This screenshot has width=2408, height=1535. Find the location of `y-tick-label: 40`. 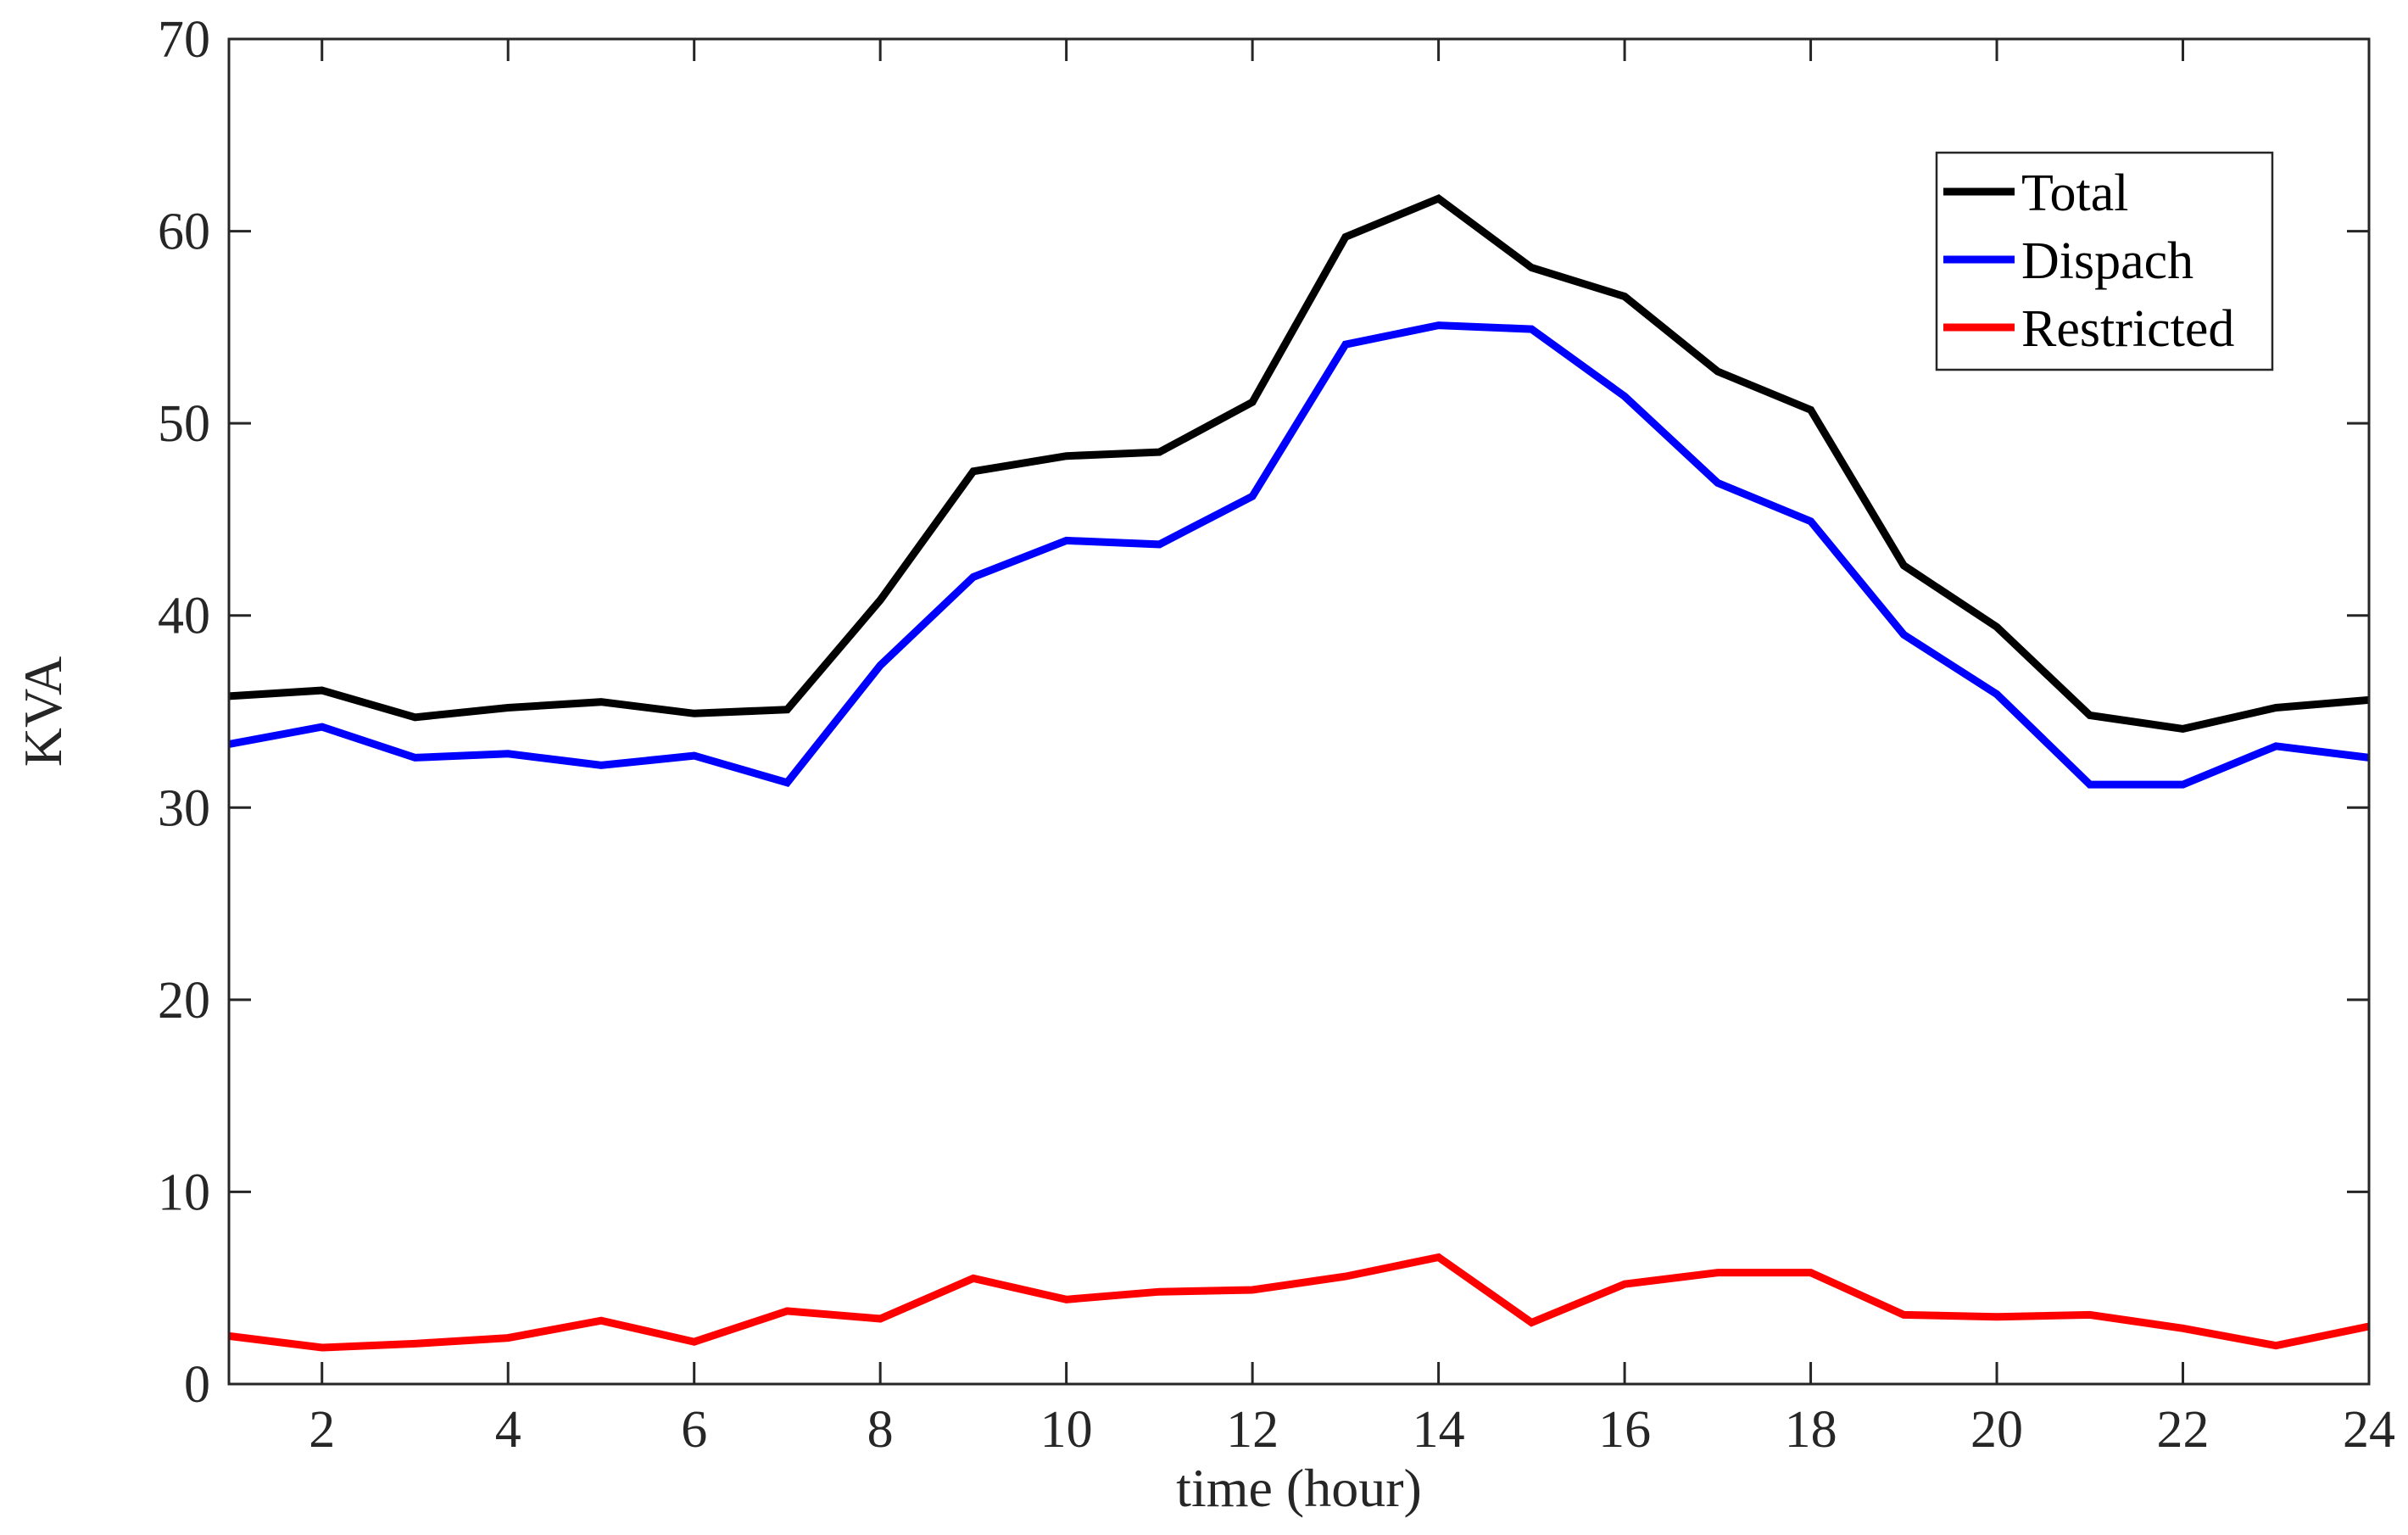

y-tick-label: 40 is located at coordinates (184, 617).